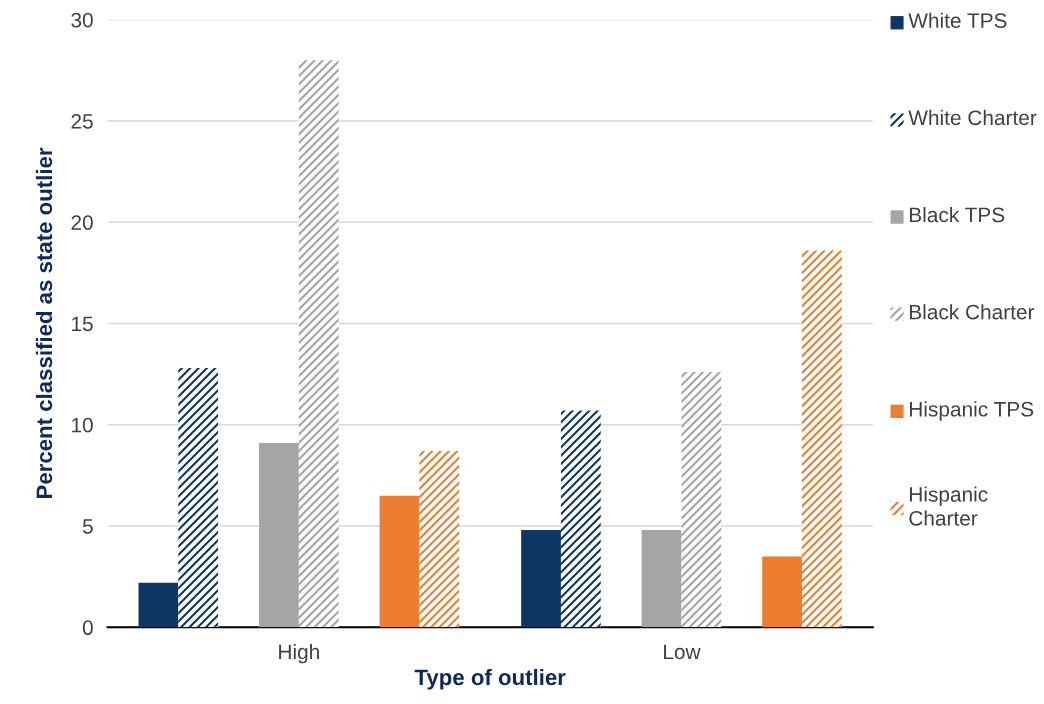  I want to click on y-tick-label: 15, so click(82, 324).